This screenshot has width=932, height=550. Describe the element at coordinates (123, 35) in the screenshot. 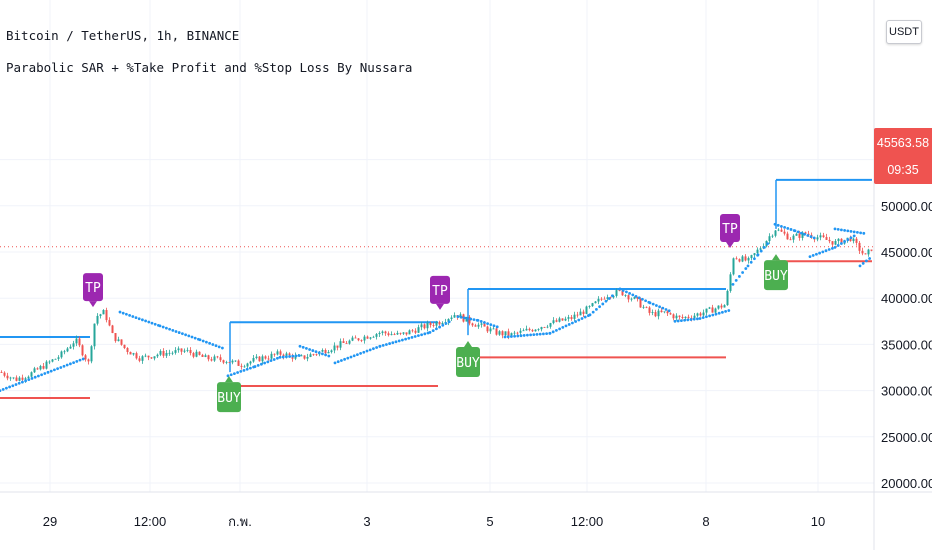

I see `symbol-title: Bitcoin / TetherUS, 1h, BINANCE` at that location.